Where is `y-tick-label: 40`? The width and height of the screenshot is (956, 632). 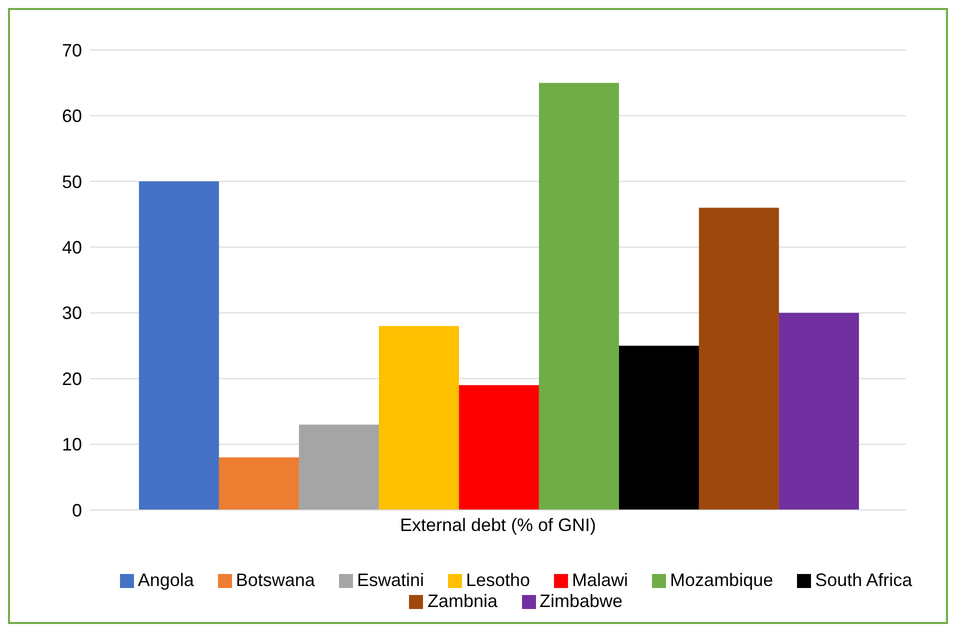 y-tick-label: 40 is located at coordinates (72, 248).